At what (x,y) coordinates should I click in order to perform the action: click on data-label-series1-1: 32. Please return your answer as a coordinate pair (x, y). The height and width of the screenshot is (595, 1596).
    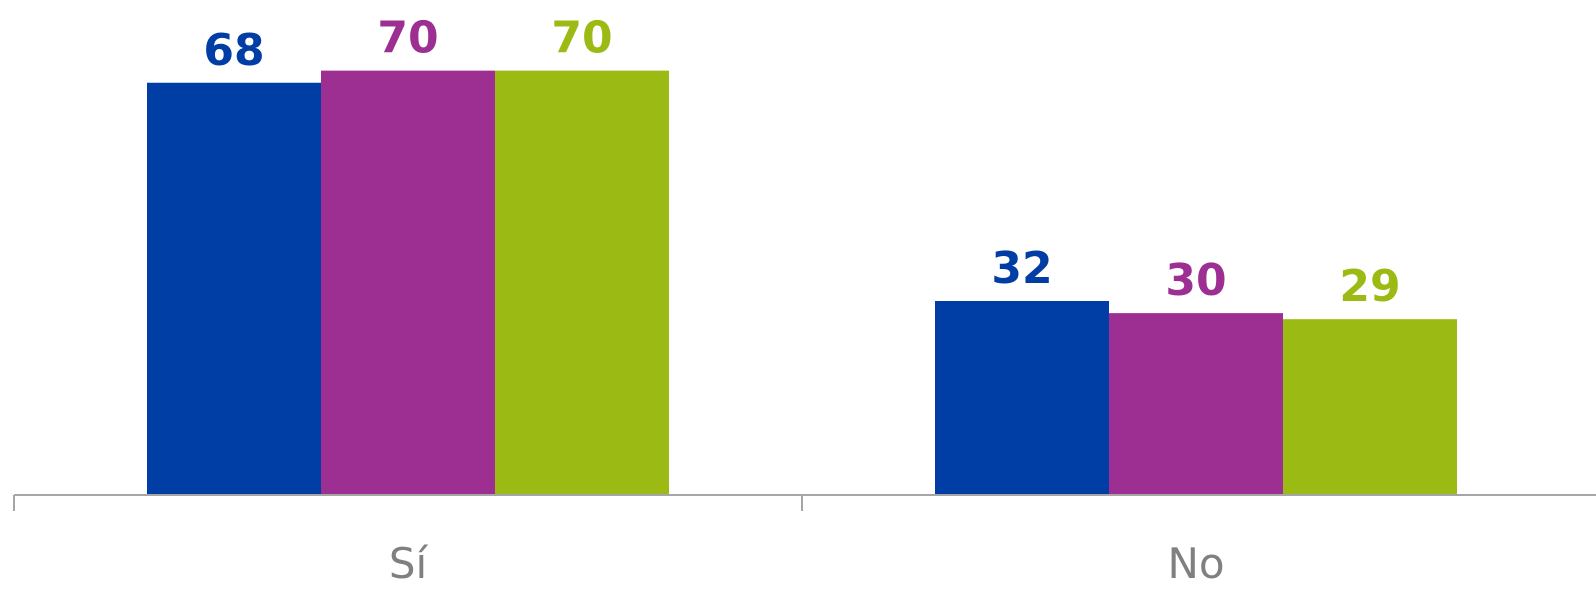
    Looking at the image, I should click on (1021, 268).